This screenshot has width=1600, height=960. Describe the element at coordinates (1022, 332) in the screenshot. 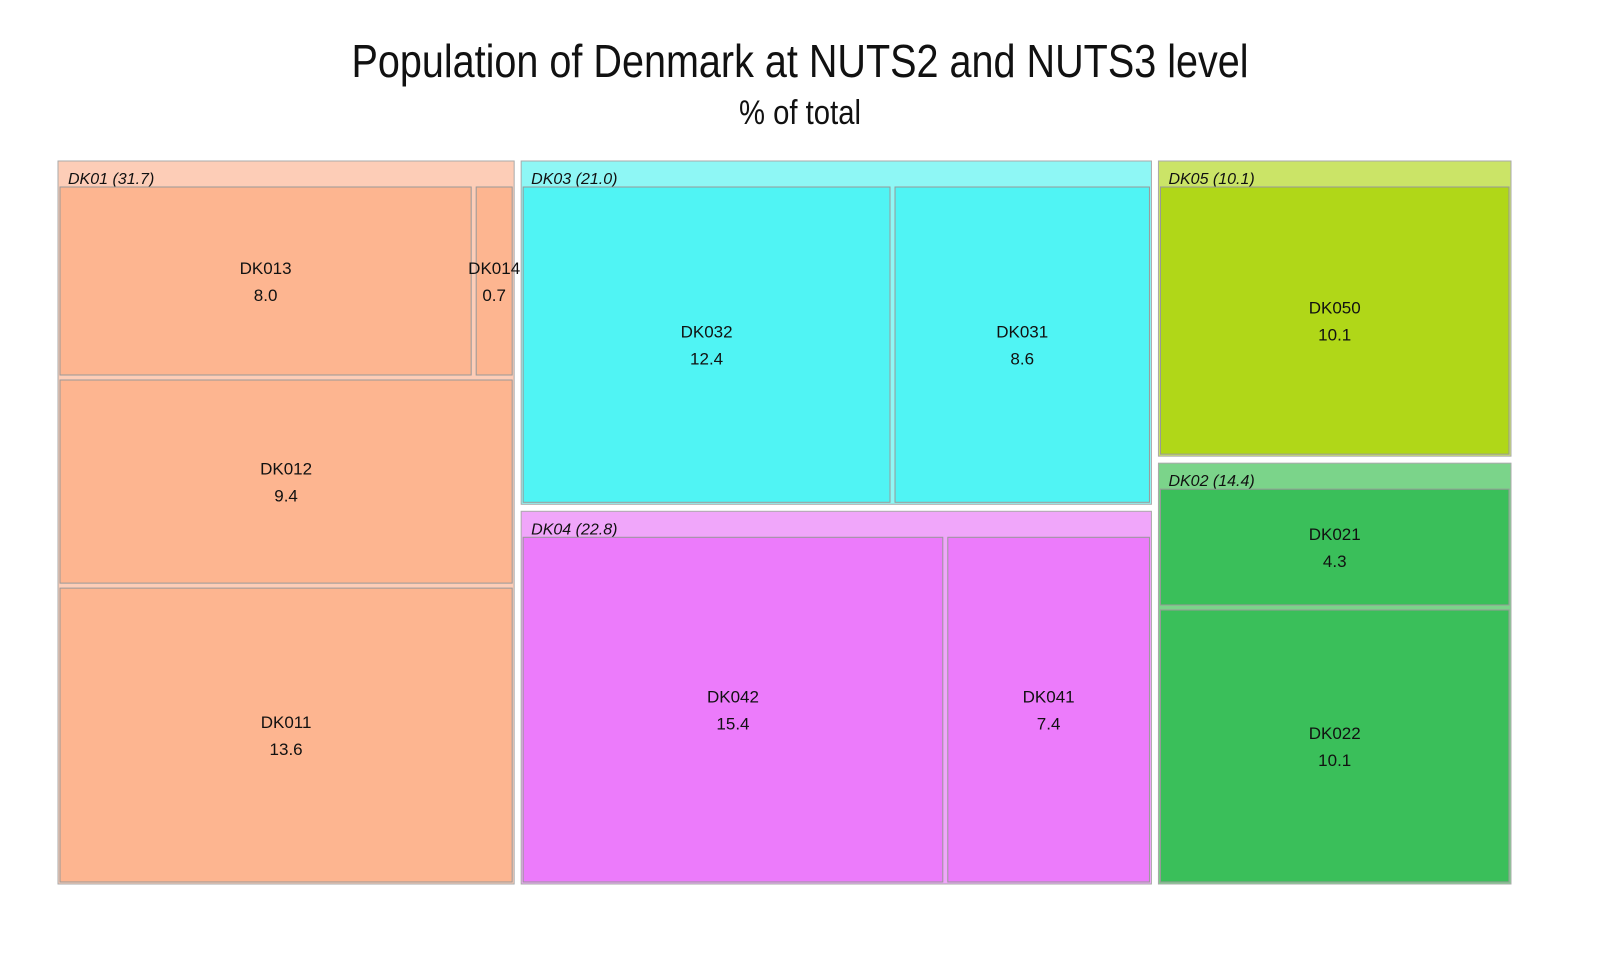

I see `leaf-name-label-dk031: DK031` at that location.